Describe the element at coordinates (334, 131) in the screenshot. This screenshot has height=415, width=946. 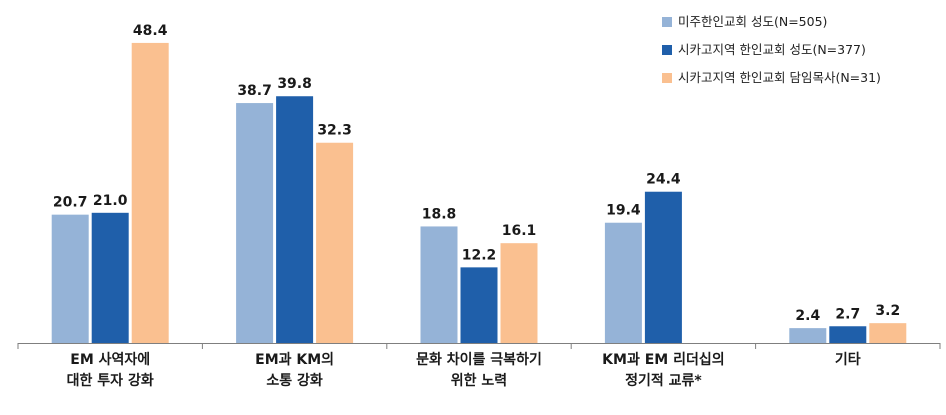
I see `data-label: 32.3` at that location.